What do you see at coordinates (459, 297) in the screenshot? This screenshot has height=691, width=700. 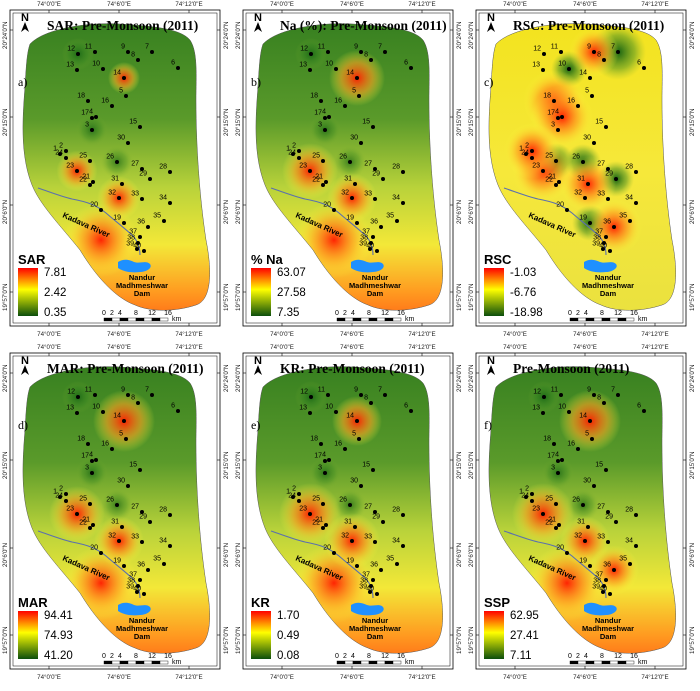 I see `lat-label-right: 19°57'0"N` at bounding box center [459, 297].